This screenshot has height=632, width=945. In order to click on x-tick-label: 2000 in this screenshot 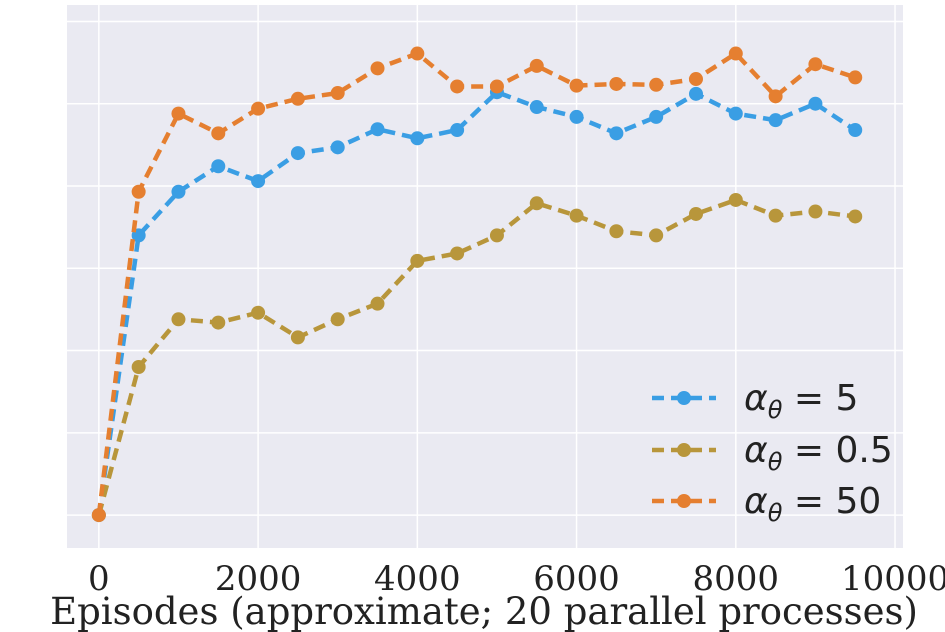, I will do `click(258, 579)`.